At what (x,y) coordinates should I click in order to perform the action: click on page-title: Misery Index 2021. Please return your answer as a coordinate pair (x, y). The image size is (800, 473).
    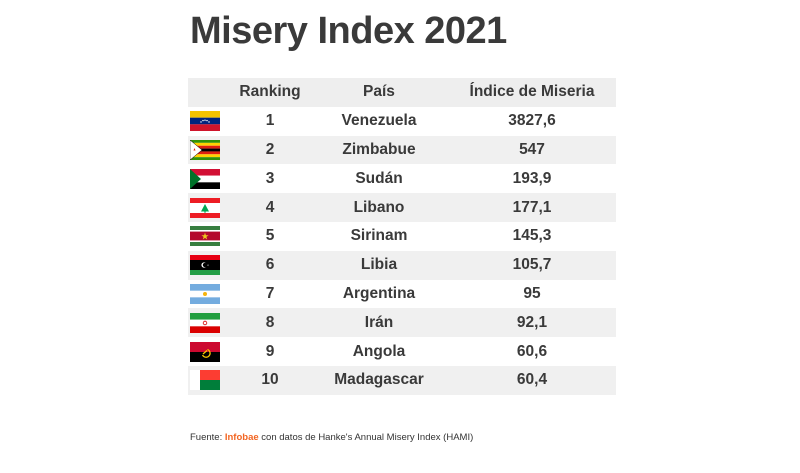
    Looking at the image, I should click on (348, 31).